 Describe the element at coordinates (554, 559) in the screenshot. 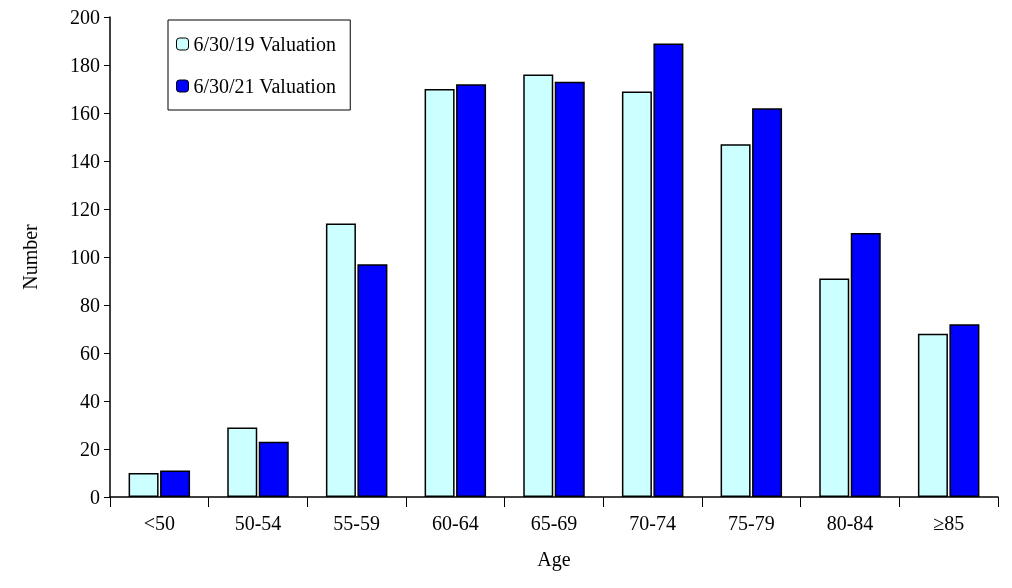

I see `x-axis-title: Age` at that location.